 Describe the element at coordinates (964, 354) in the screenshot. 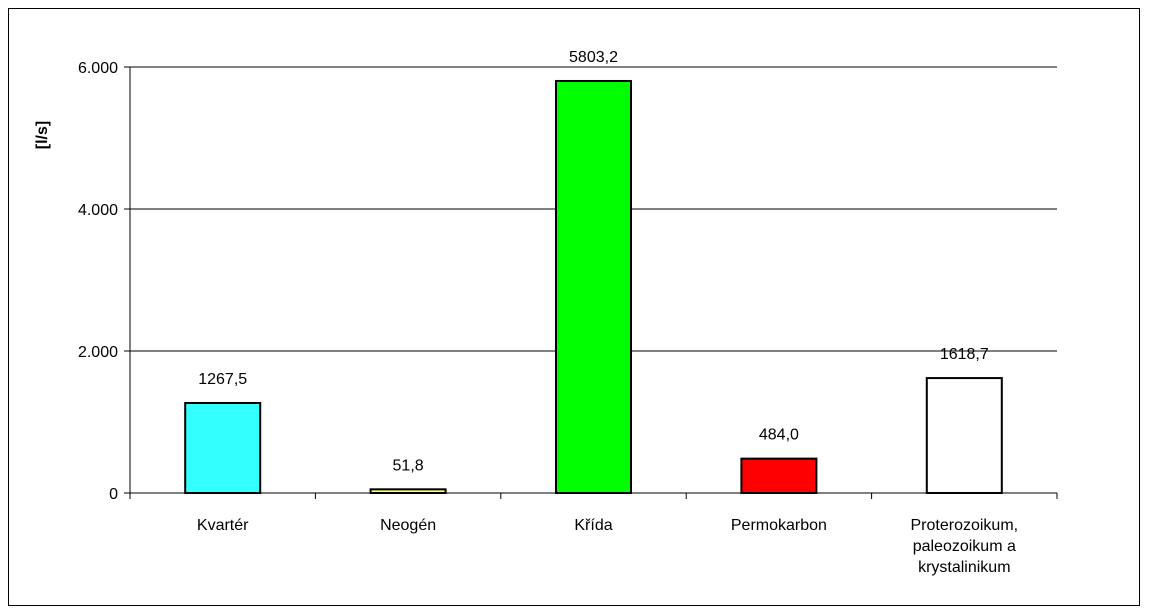

I see `data-label-4: 1618,7` at that location.